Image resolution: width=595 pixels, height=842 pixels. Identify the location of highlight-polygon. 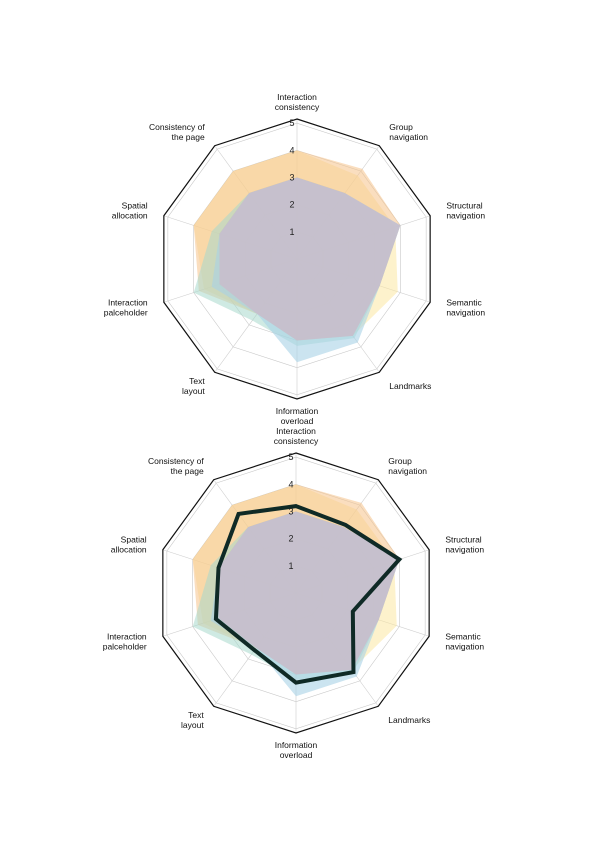
(308, 594).